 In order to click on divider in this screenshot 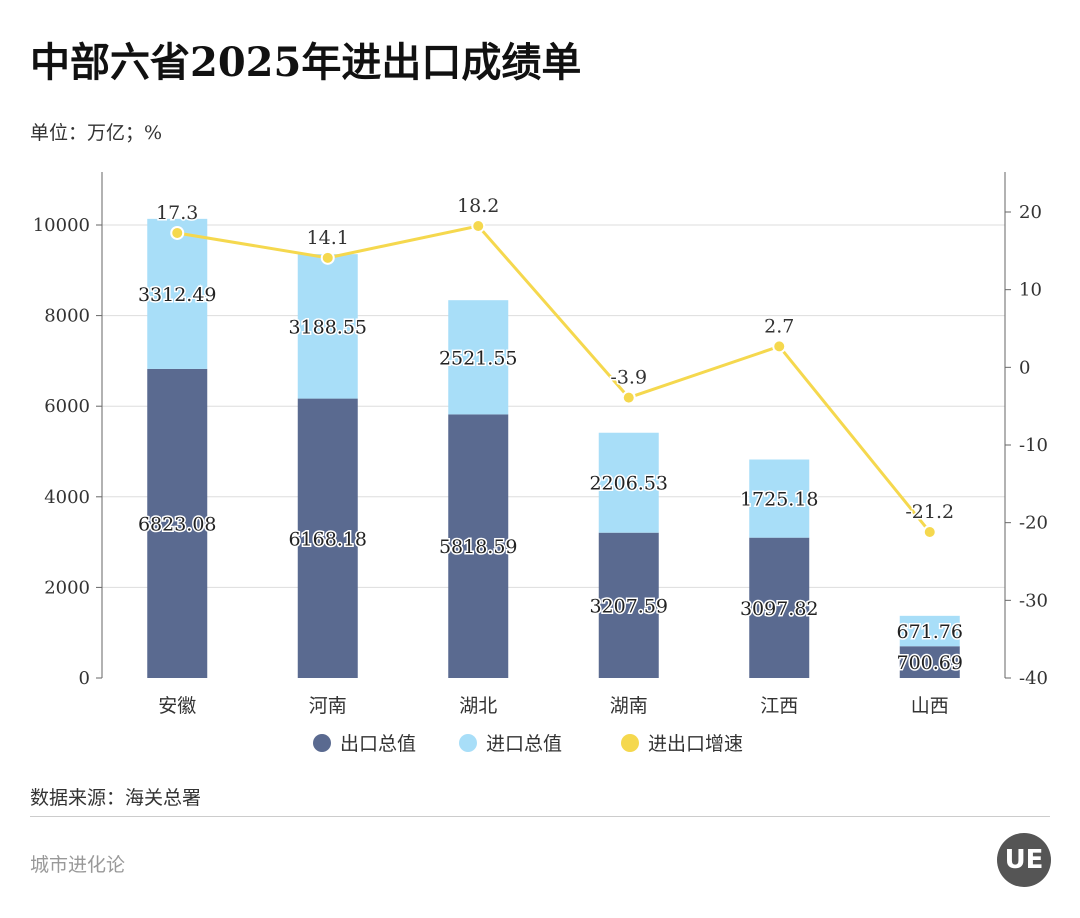, I will do `click(540, 816)`.